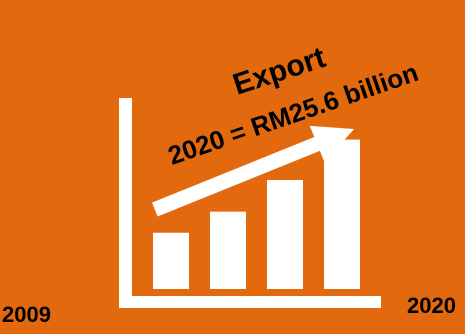 This screenshot has width=465, height=334. I want to click on trend-arrow-head, so click(332, 144).